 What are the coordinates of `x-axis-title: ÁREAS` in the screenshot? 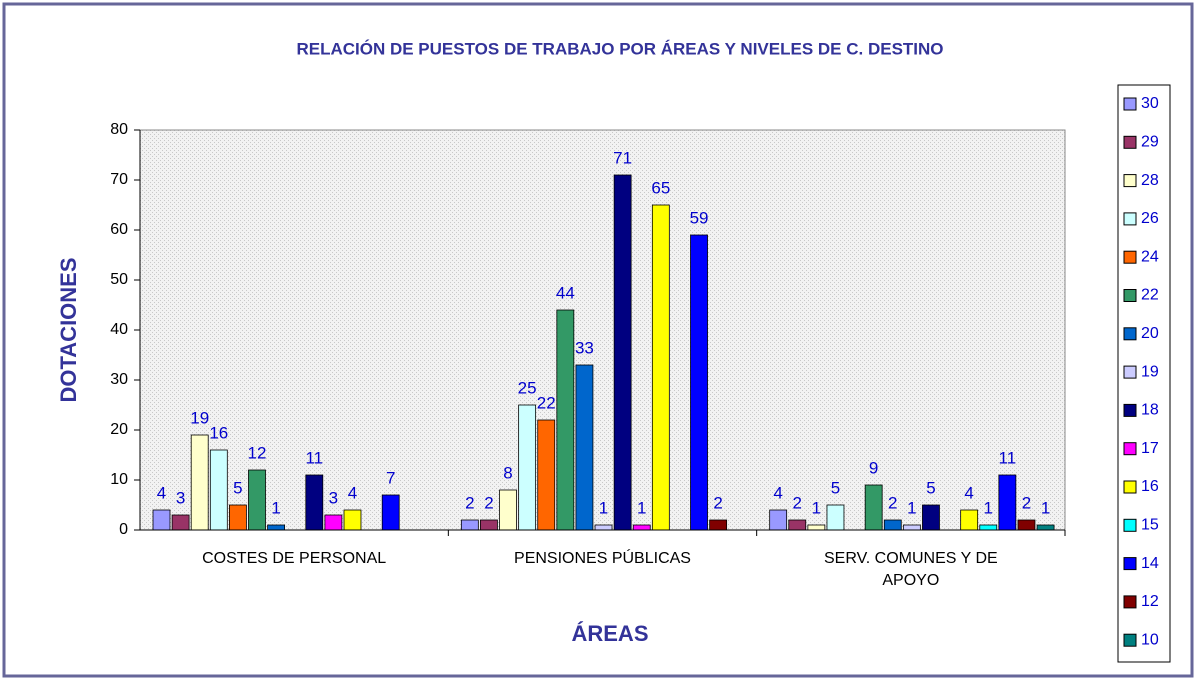 It's located at (609, 633).